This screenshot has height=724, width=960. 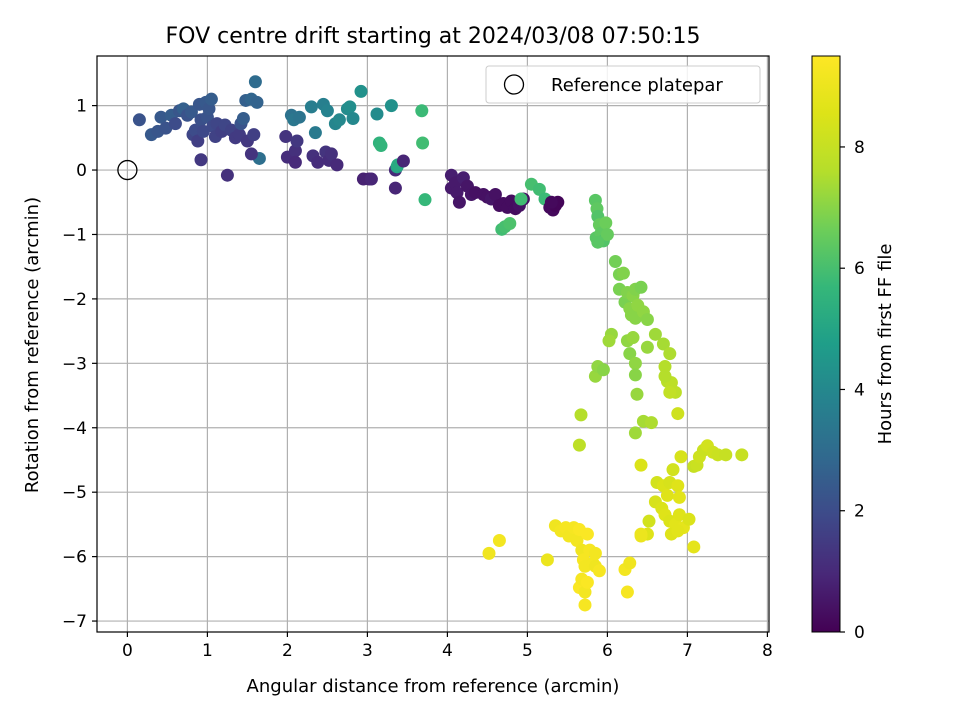 What do you see at coordinates (447, 651) in the screenshot?
I see `x-tick-label: 4` at bounding box center [447, 651].